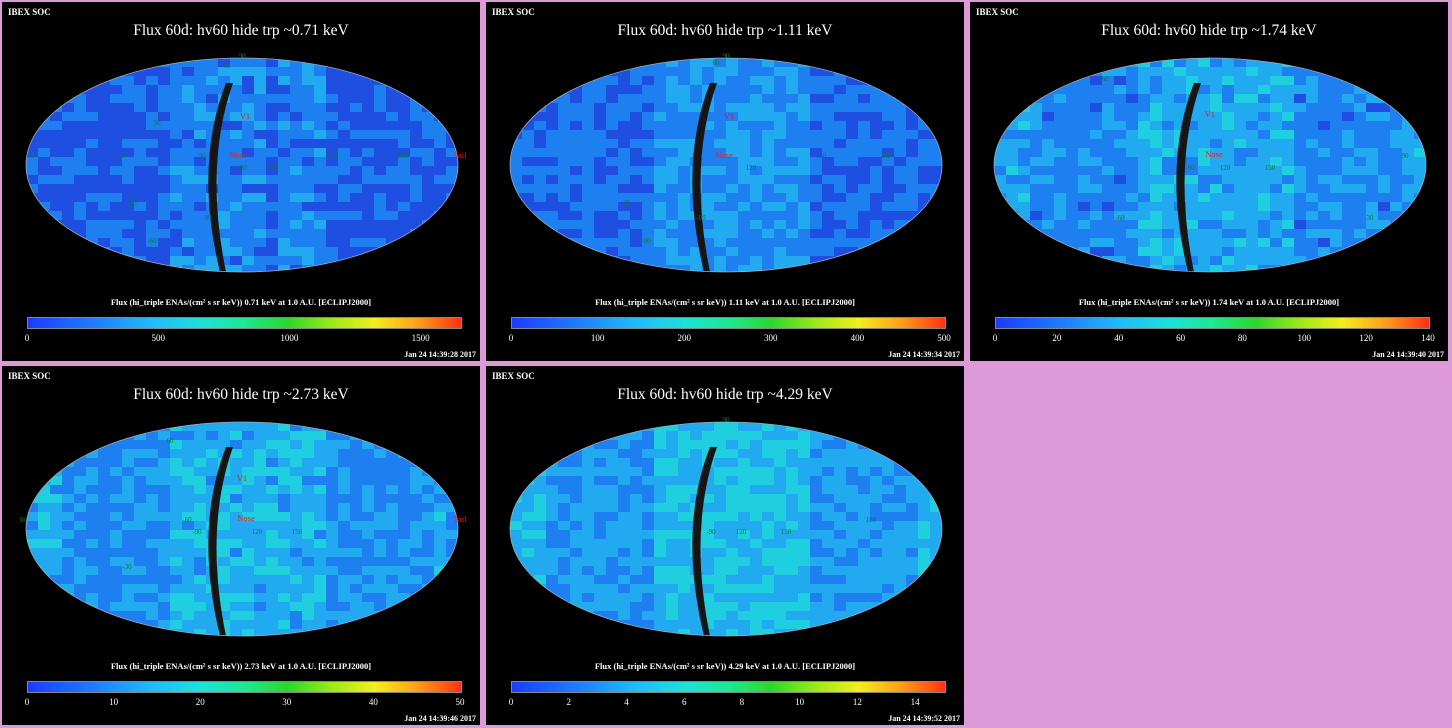  I want to click on colorbar-tick: 140, so click(1428, 338).